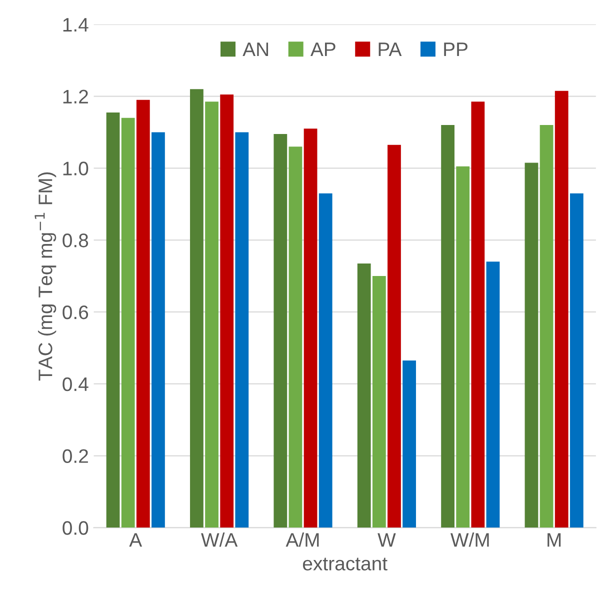 This screenshot has width=605, height=610. What do you see at coordinates (390, 49) in the screenshot?
I see `legend-label: PA` at bounding box center [390, 49].